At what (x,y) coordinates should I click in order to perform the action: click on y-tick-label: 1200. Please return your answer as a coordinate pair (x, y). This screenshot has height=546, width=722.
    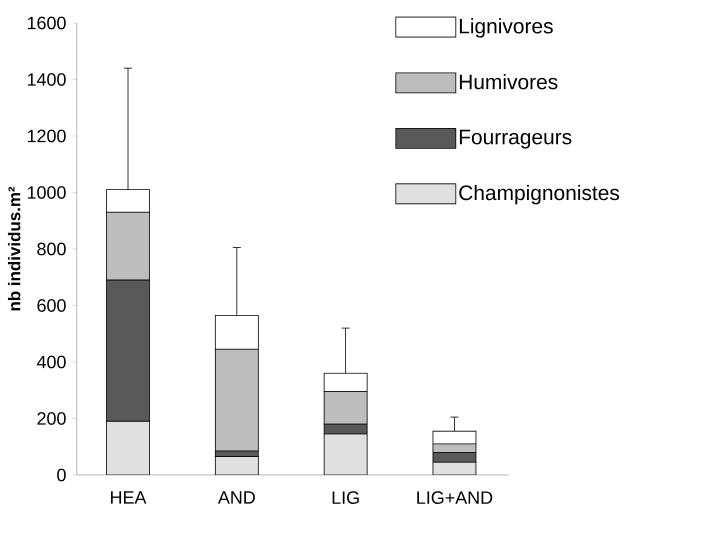
    Looking at the image, I should click on (47, 136).